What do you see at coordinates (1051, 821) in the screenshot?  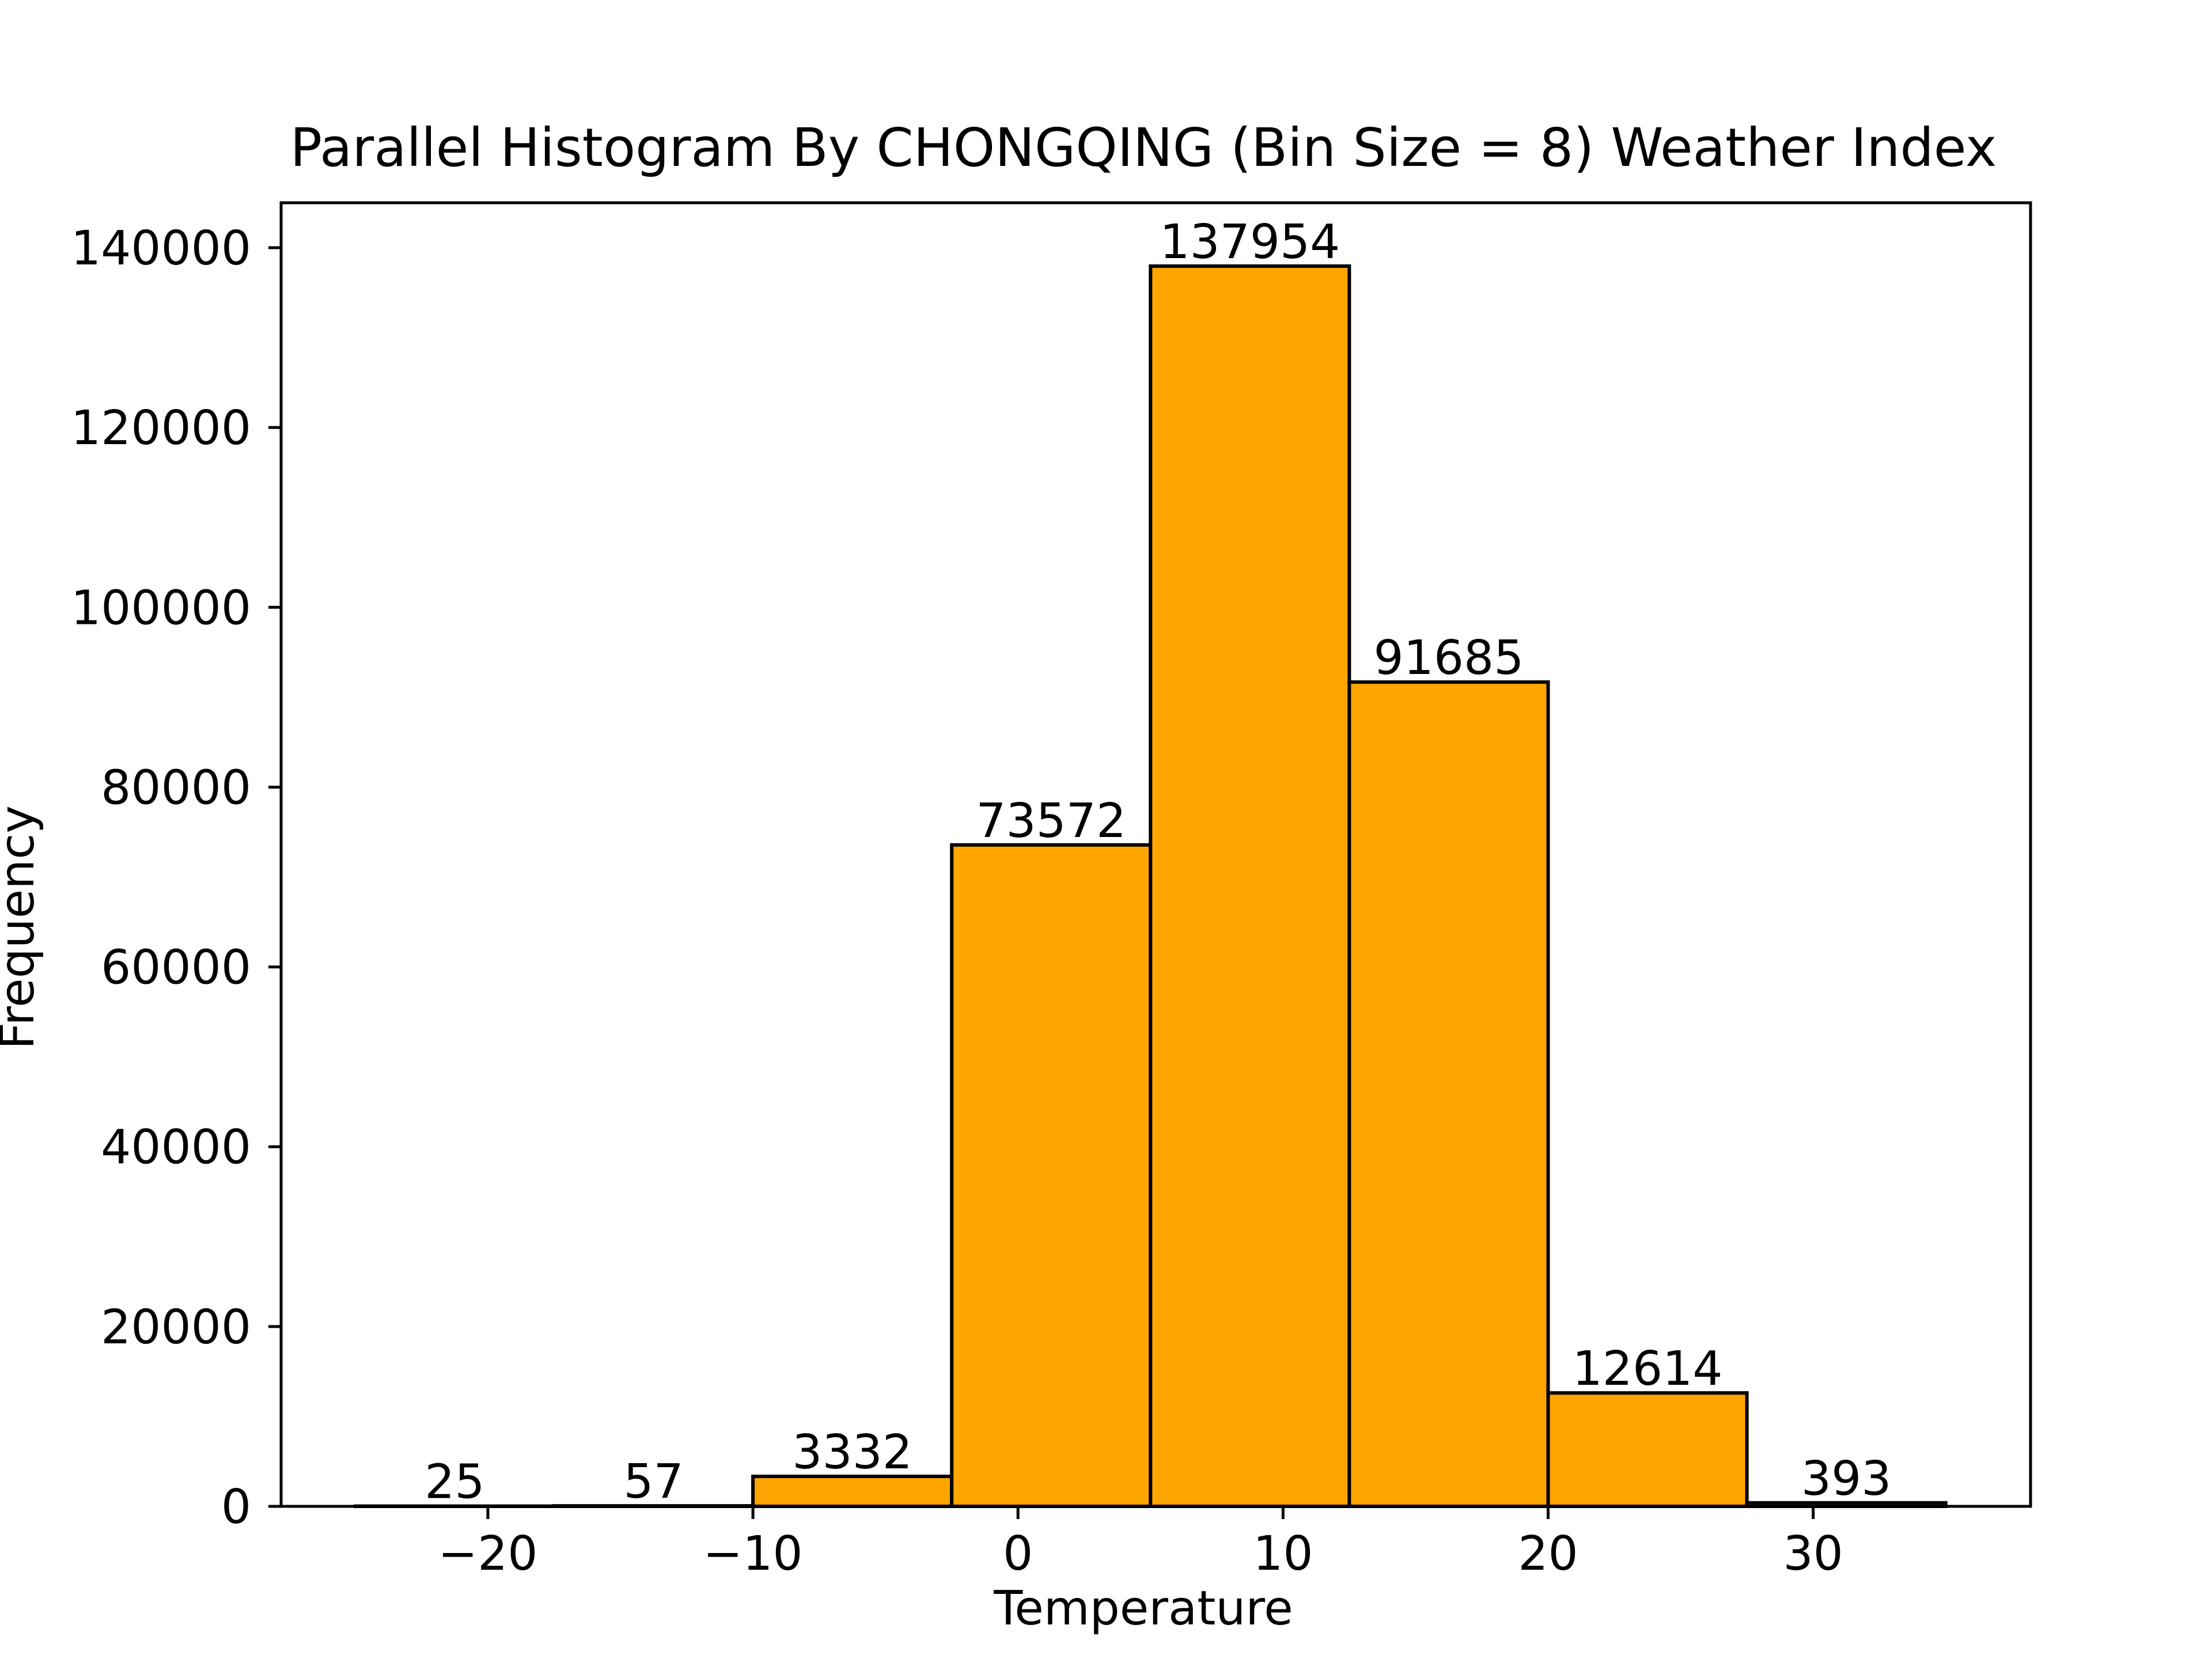 I see `bar-value-label: 73572` at bounding box center [1051, 821].